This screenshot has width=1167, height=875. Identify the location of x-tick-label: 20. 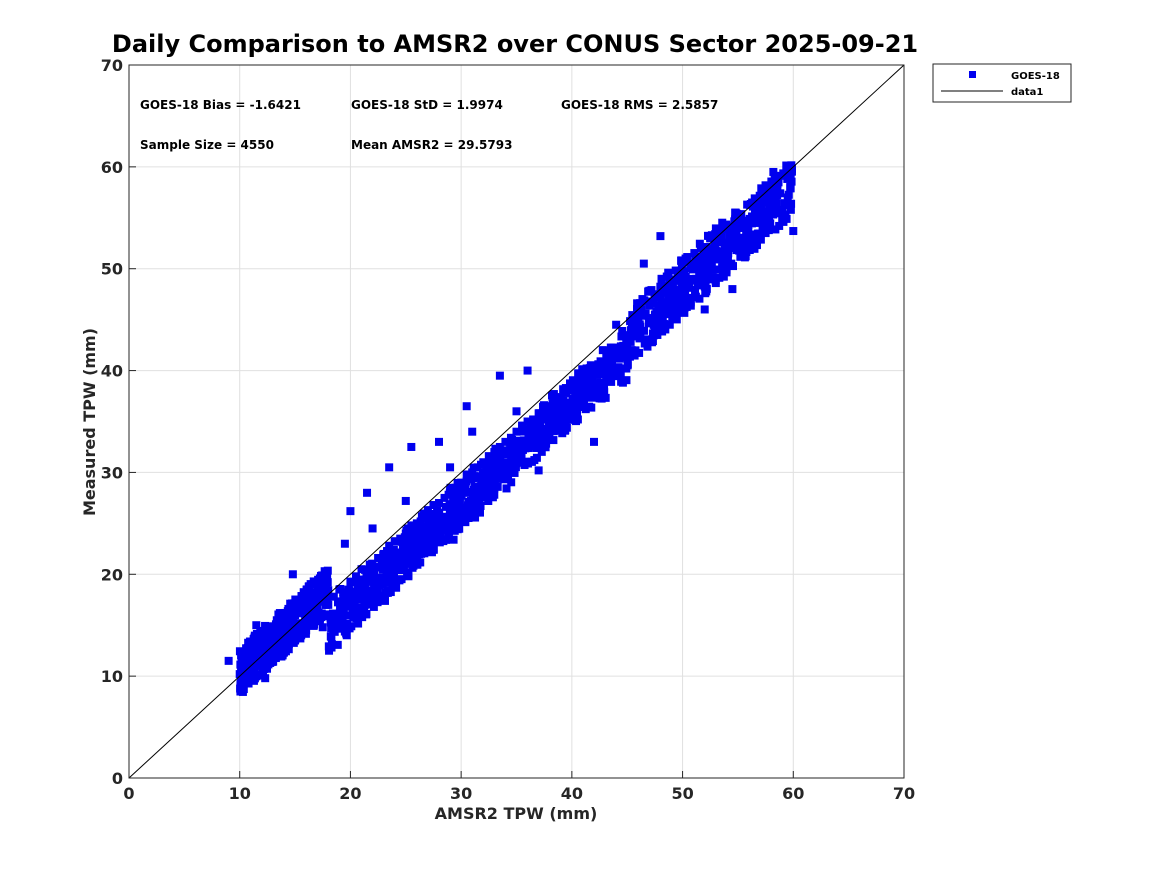
(350, 793).